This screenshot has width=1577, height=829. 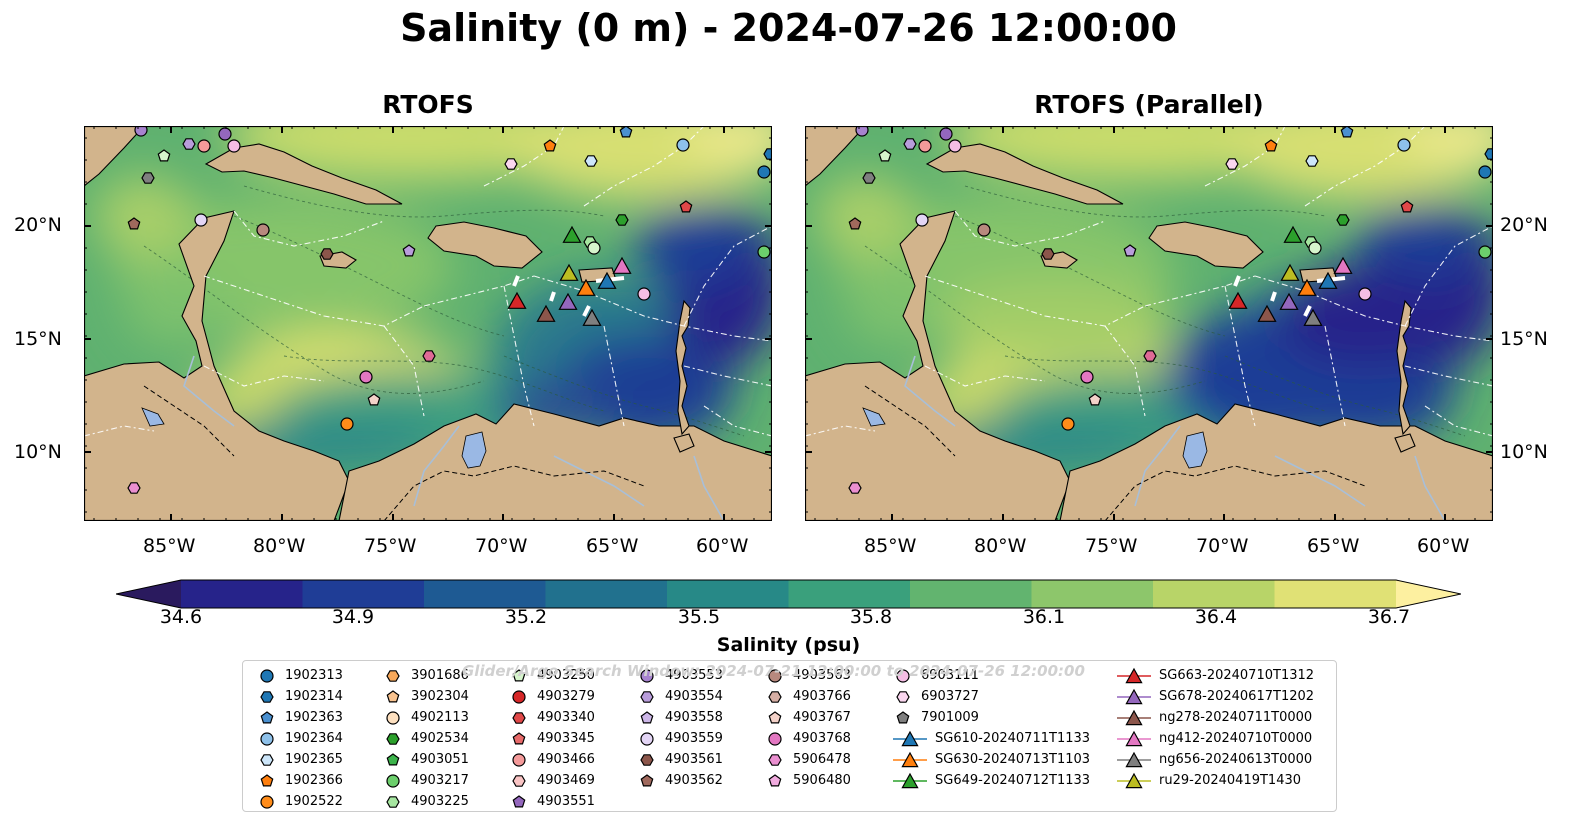 I want to click on legend-label: 5906478, so click(x=822, y=759).